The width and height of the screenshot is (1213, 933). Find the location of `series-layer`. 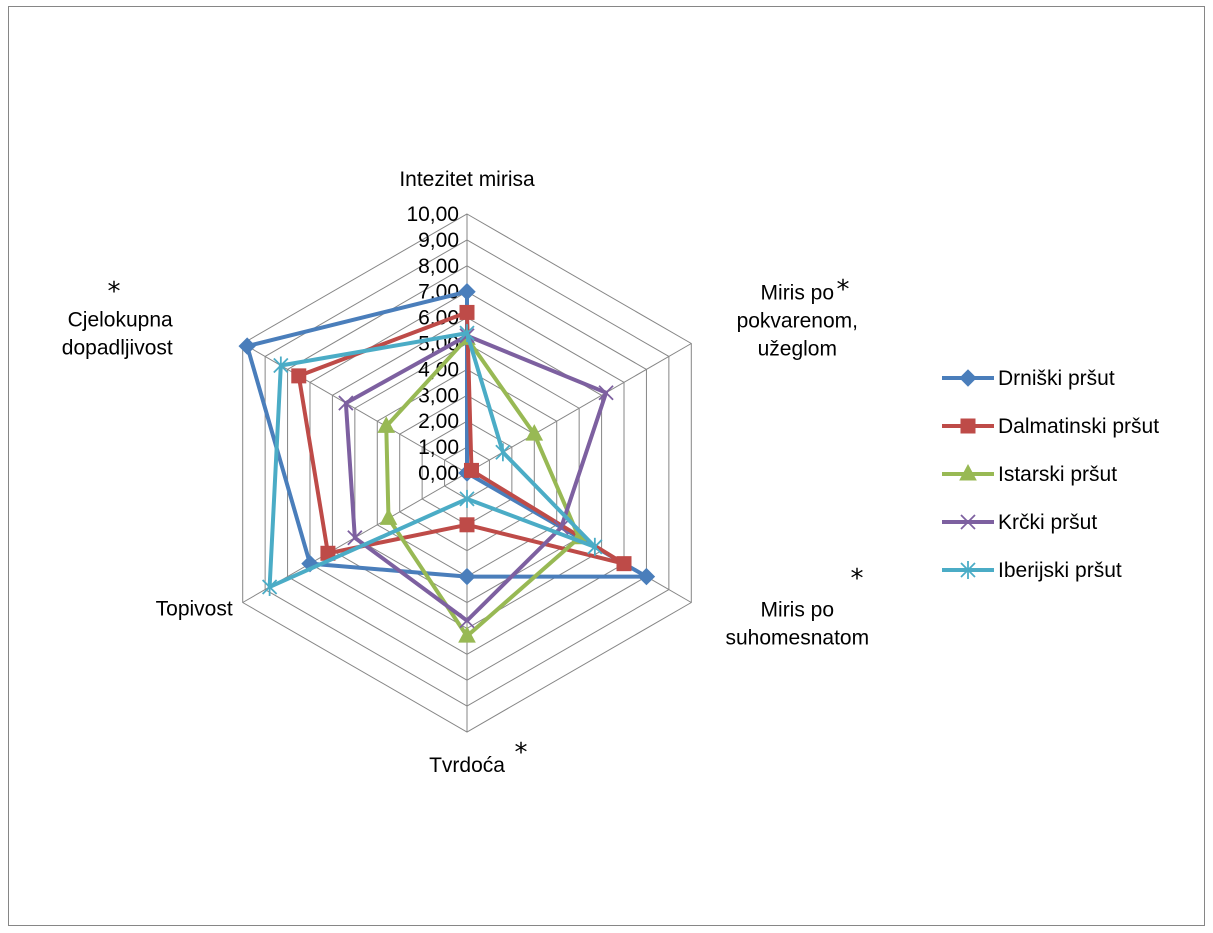

series-layer is located at coordinates (447, 462).